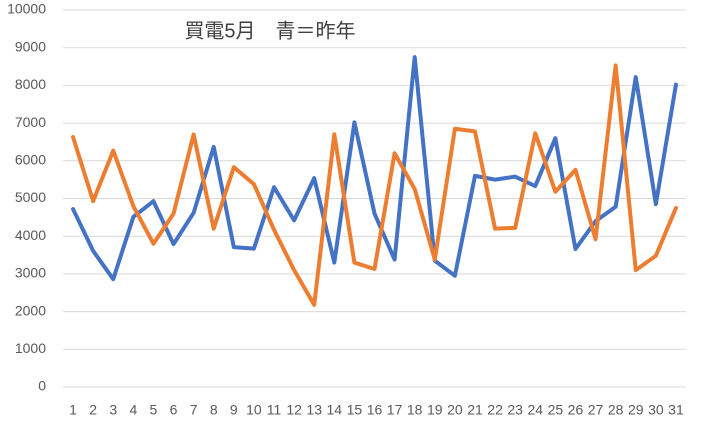  What do you see at coordinates (435, 410) in the screenshot?
I see `x-tick-label: 19` at bounding box center [435, 410].